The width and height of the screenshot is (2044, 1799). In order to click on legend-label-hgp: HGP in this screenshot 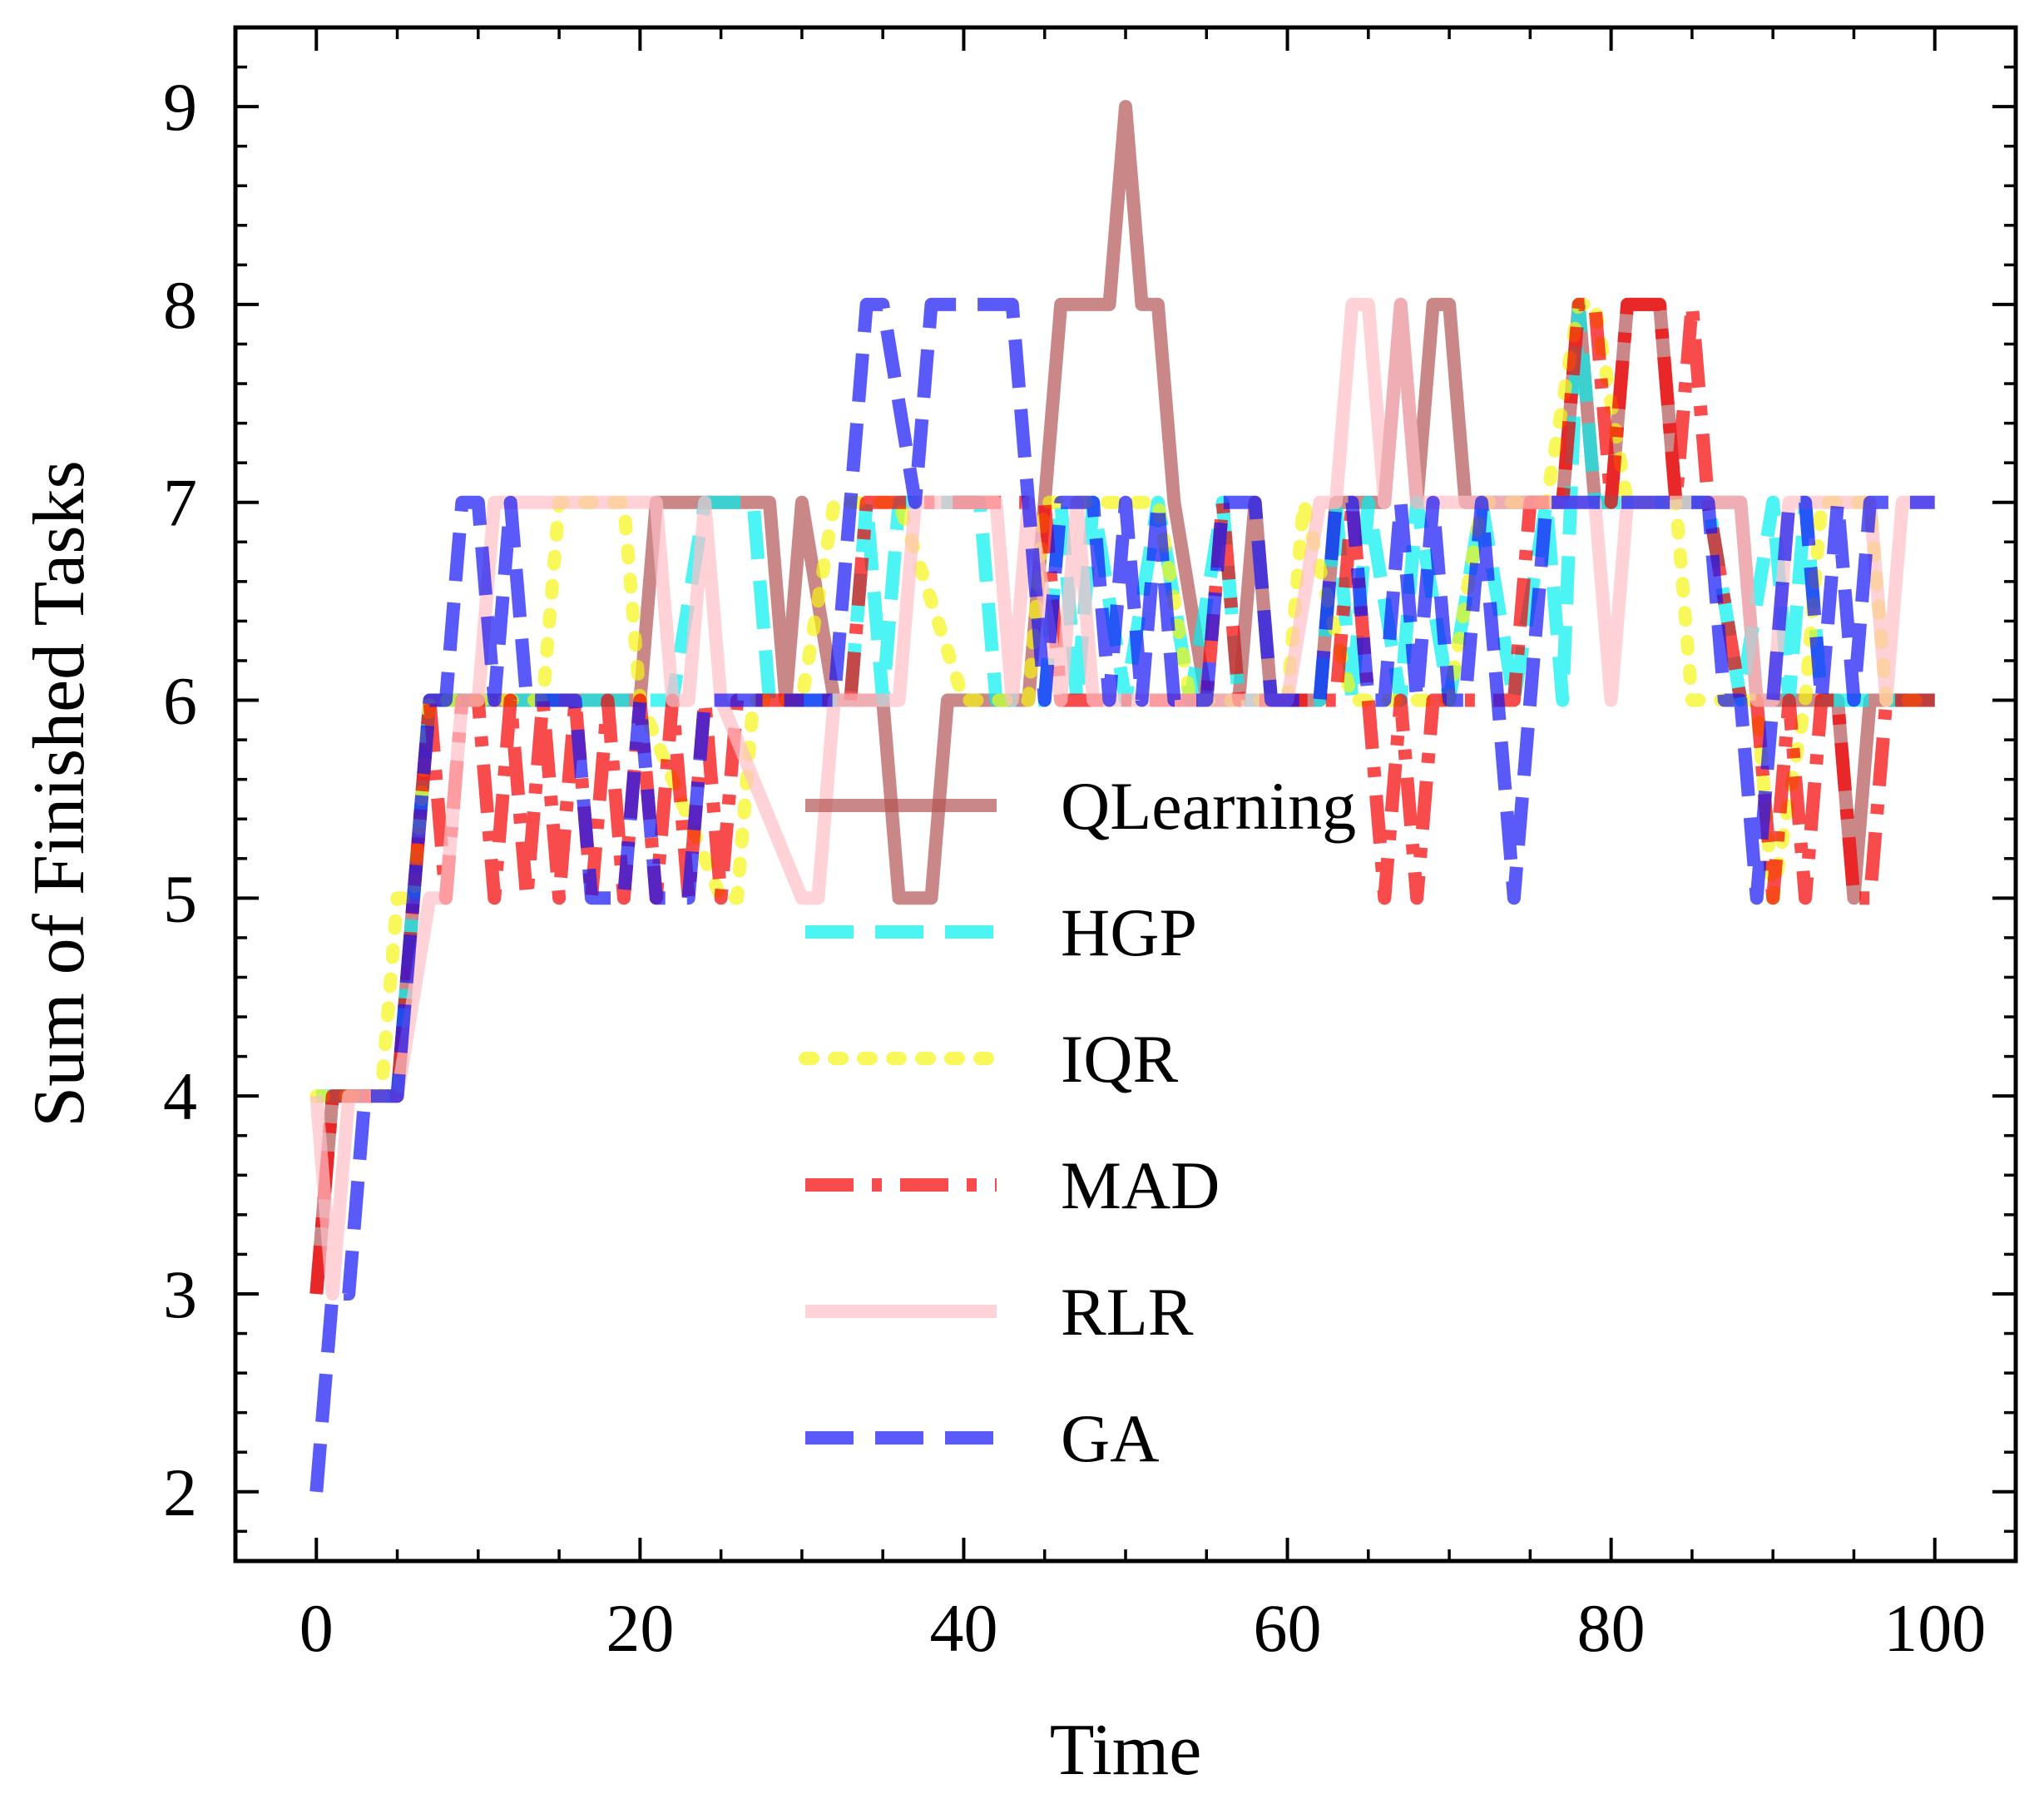, I will do `click(1129, 932)`.